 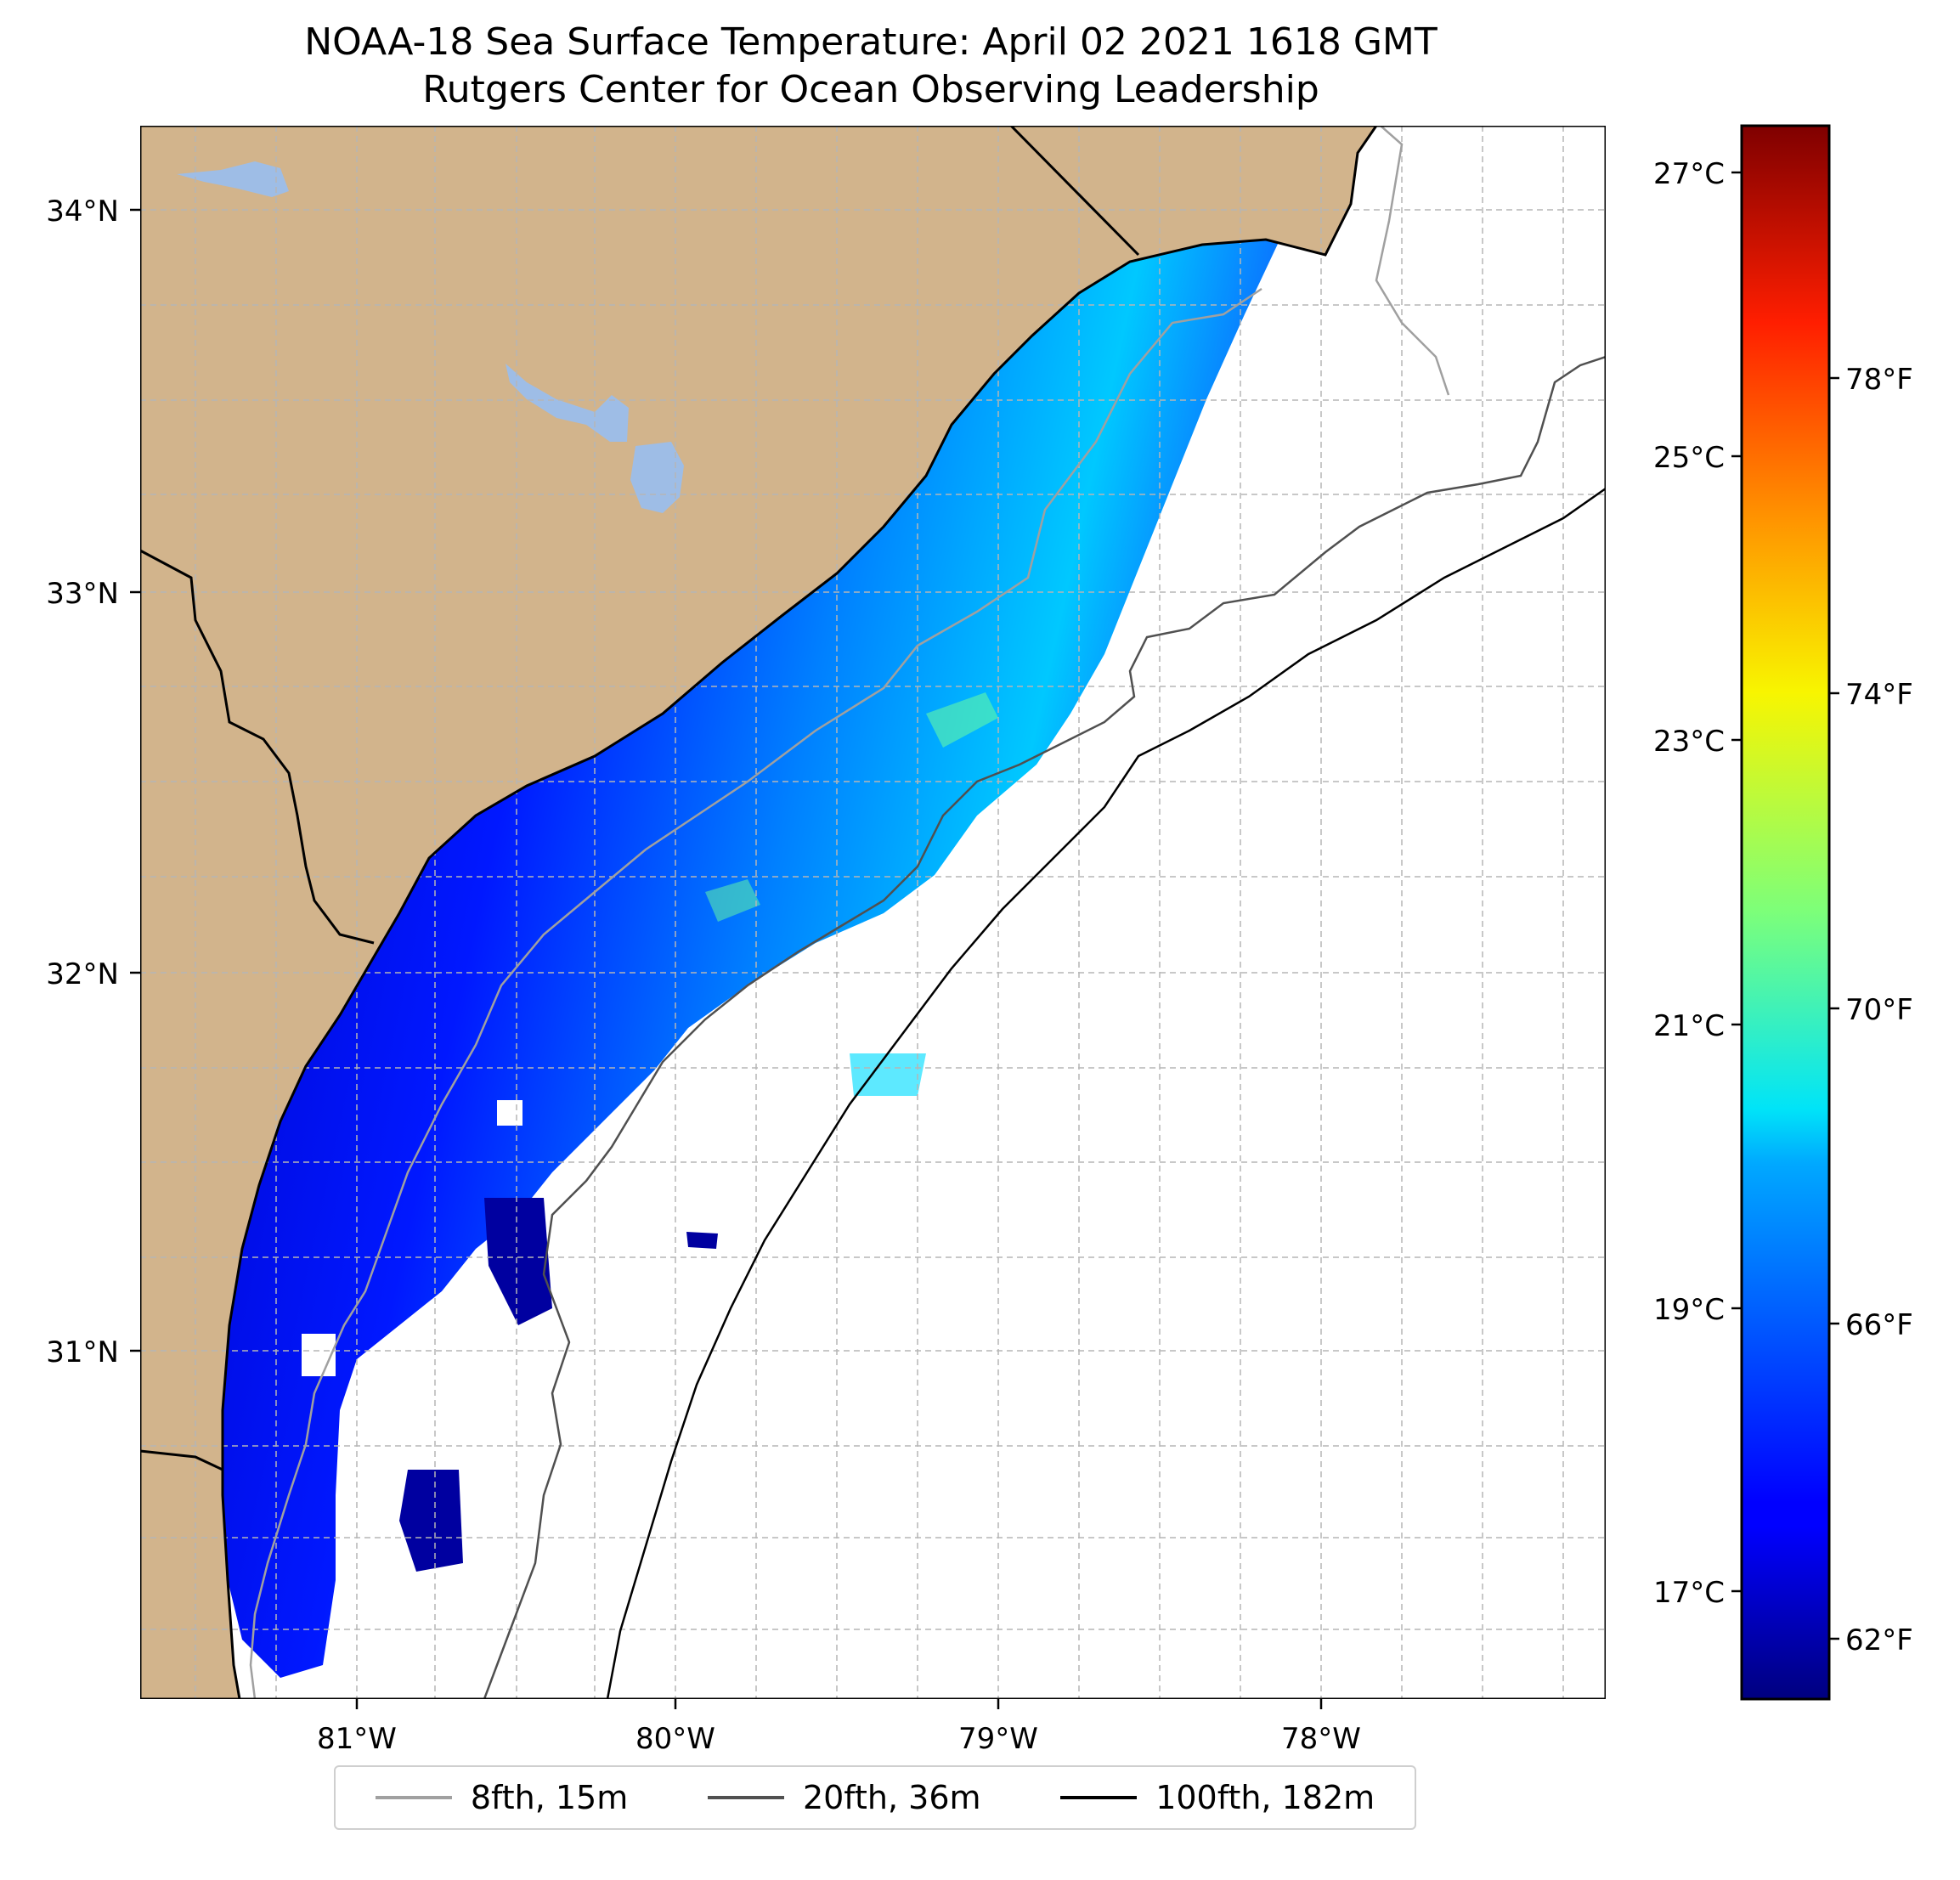 What do you see at coordinates (1689, 1026) in the screenshot?
I see `colorbar-celsius-label: 21°C` at bounding box center [1689, 1026].